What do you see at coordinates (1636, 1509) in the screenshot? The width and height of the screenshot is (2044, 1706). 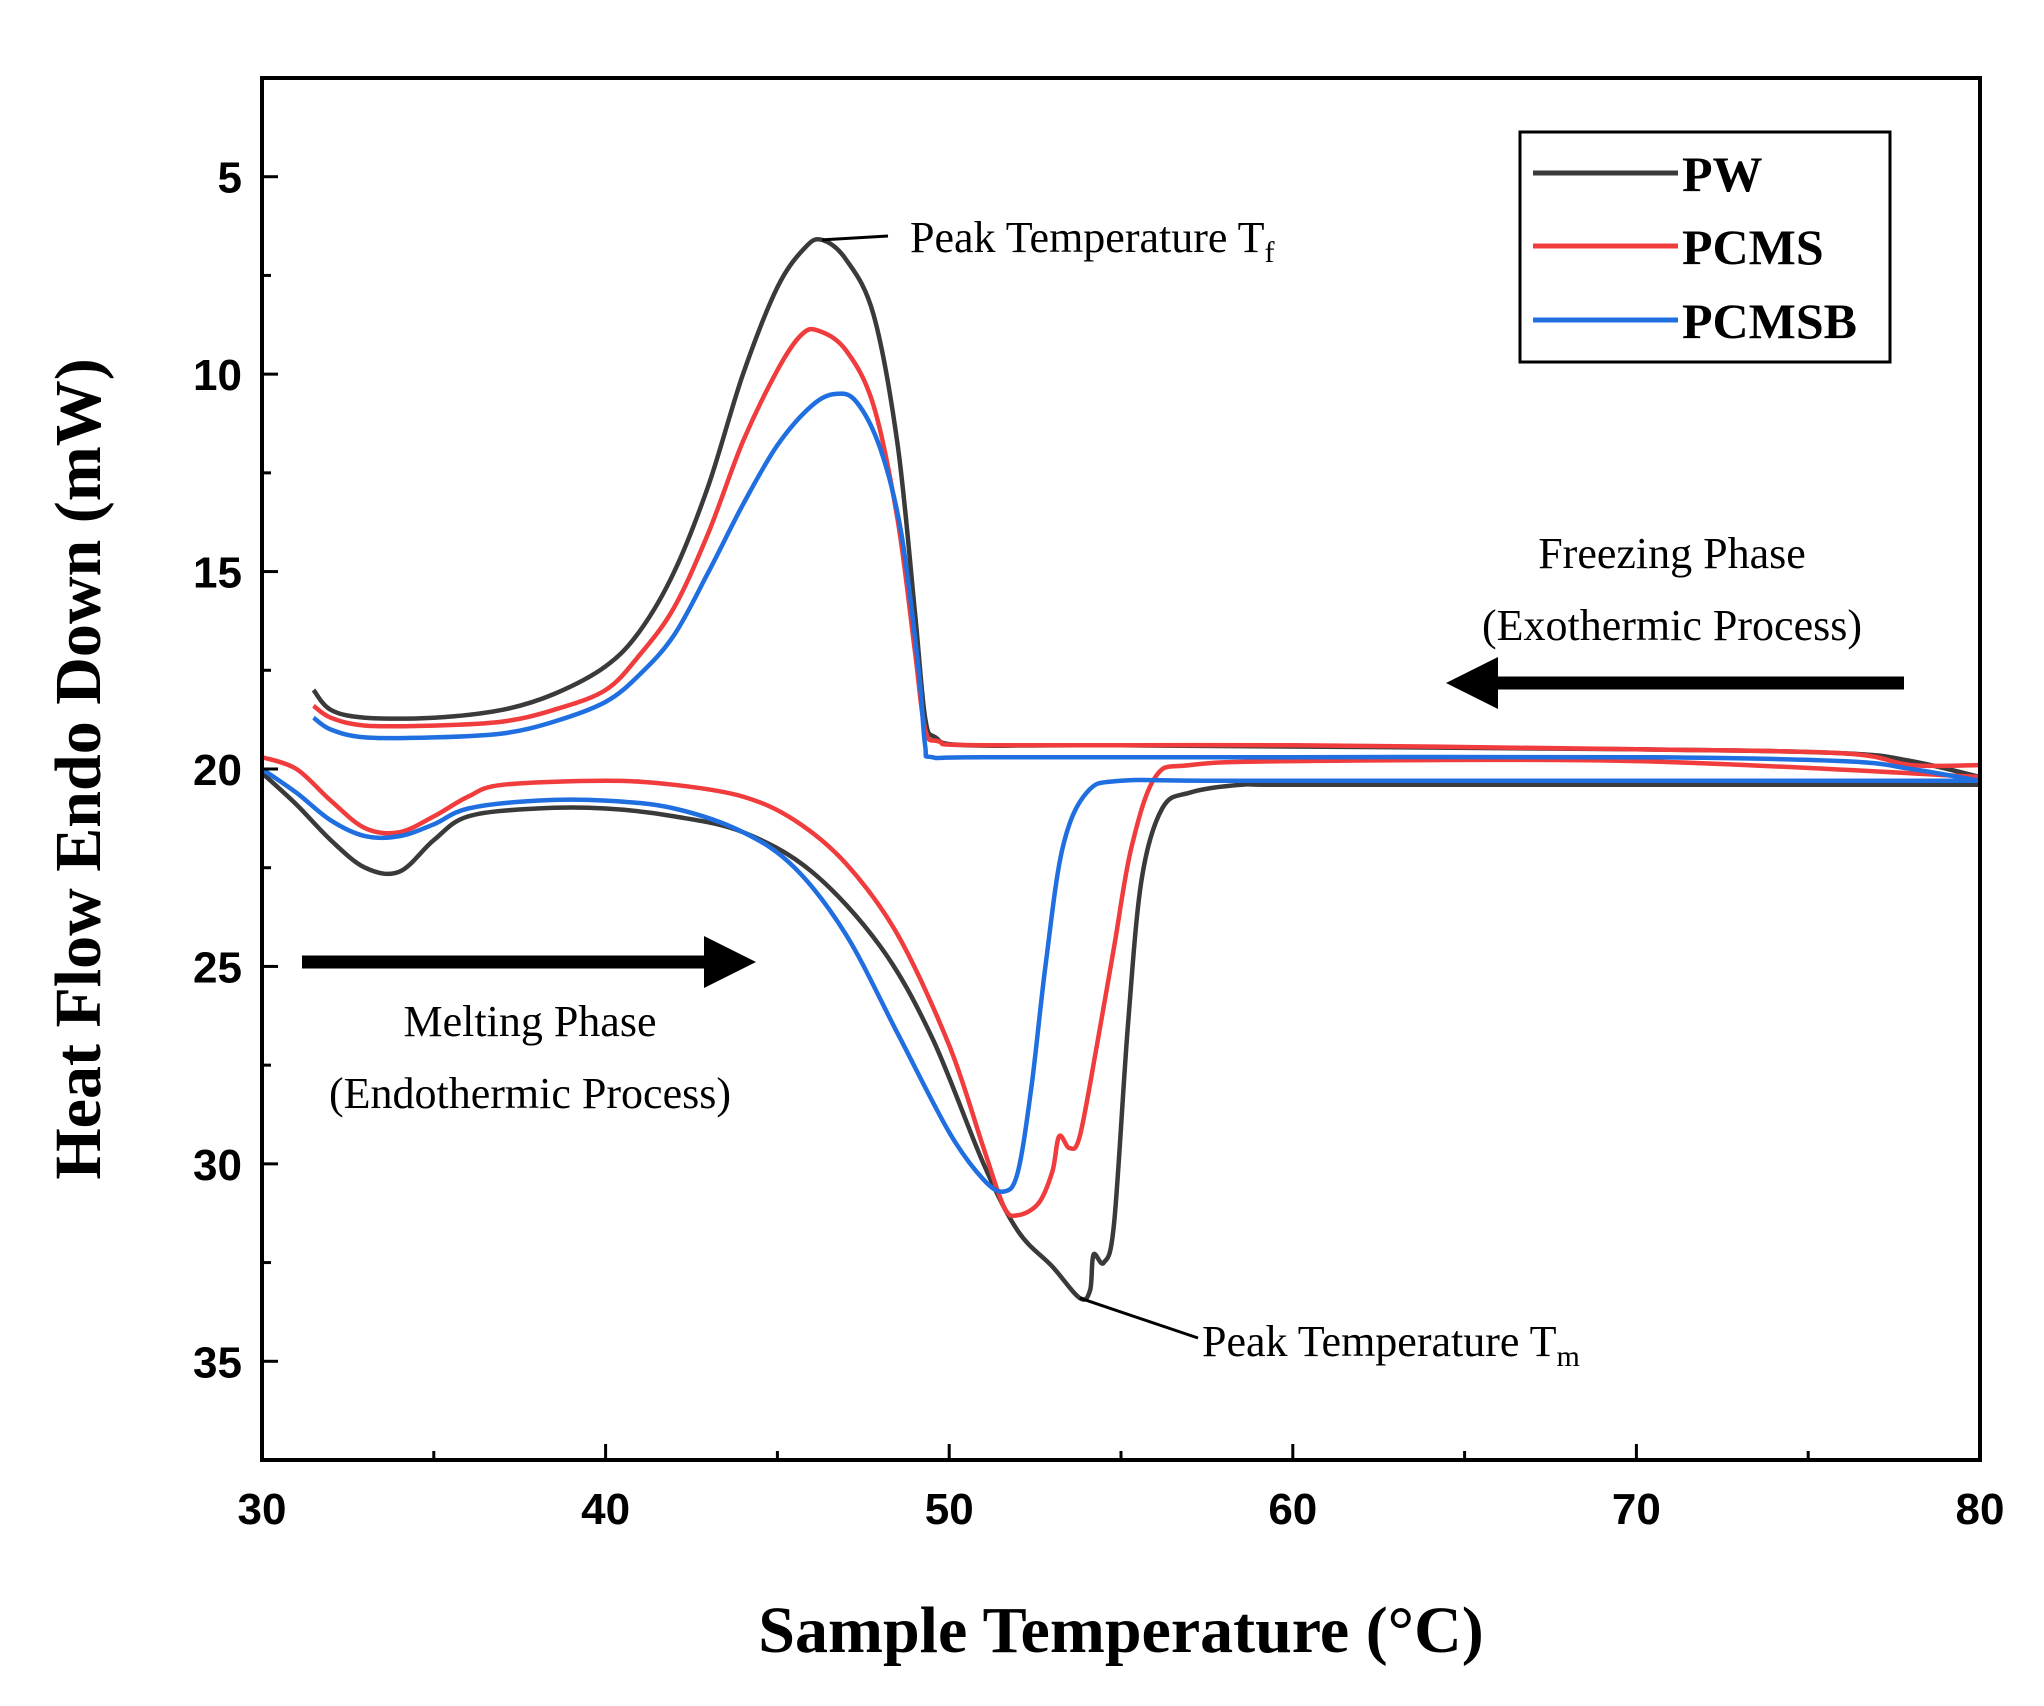 I see `x-tick-label: 70` at bounding box center [1636, 1509].